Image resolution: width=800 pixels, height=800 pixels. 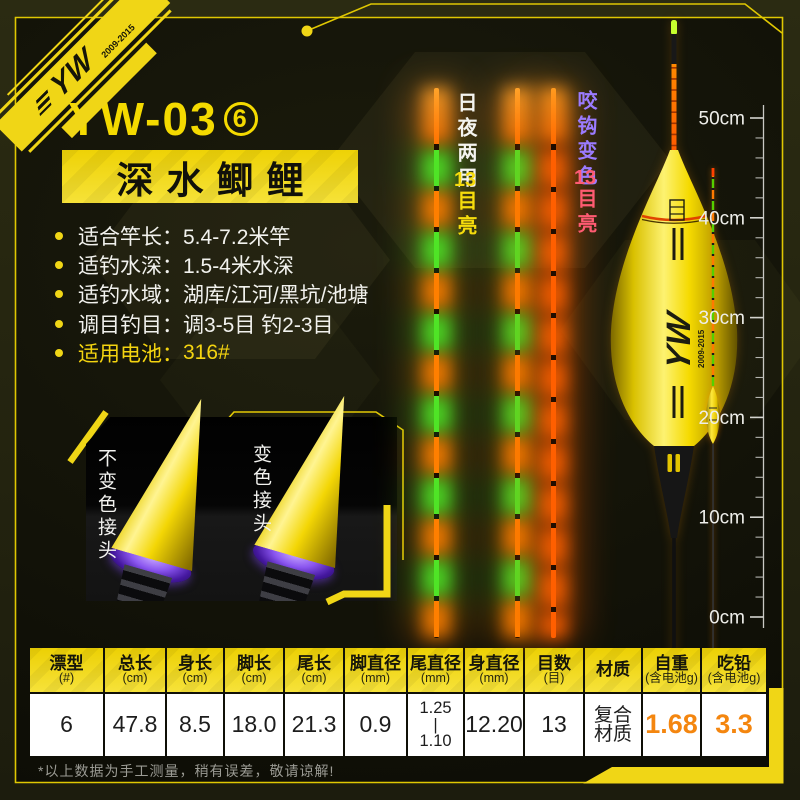 I want to click on table-column: 自重 (含电池g) 1.68, so click(x=671, y=702).